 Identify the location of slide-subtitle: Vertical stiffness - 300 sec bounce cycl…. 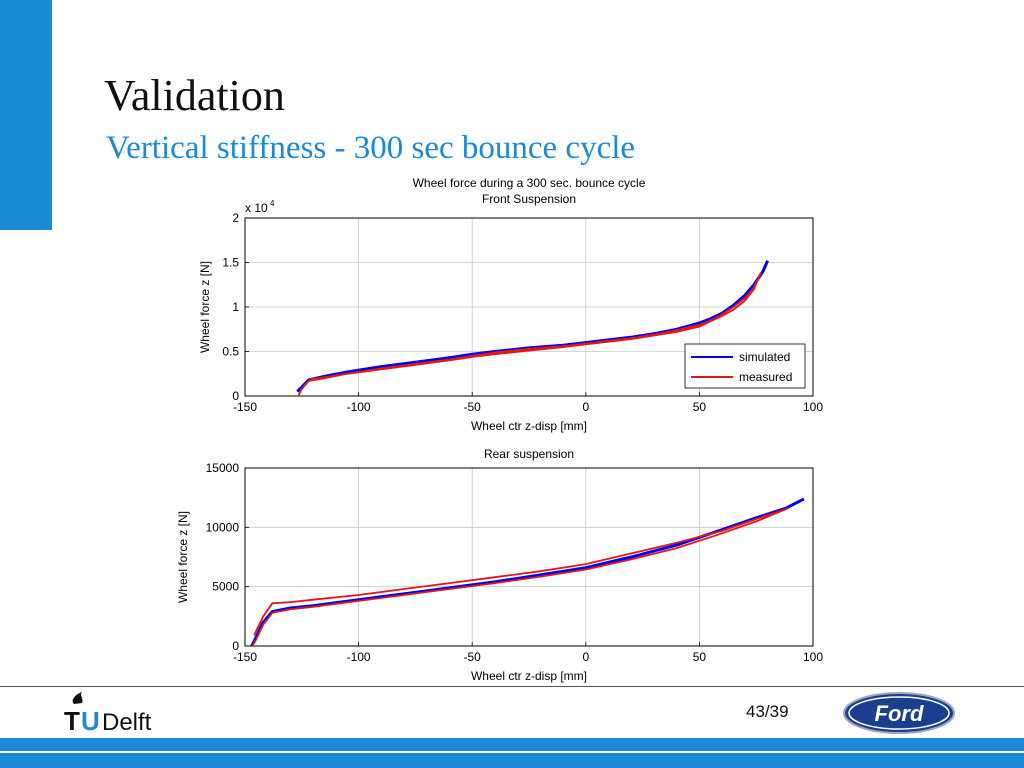
(371, 148).